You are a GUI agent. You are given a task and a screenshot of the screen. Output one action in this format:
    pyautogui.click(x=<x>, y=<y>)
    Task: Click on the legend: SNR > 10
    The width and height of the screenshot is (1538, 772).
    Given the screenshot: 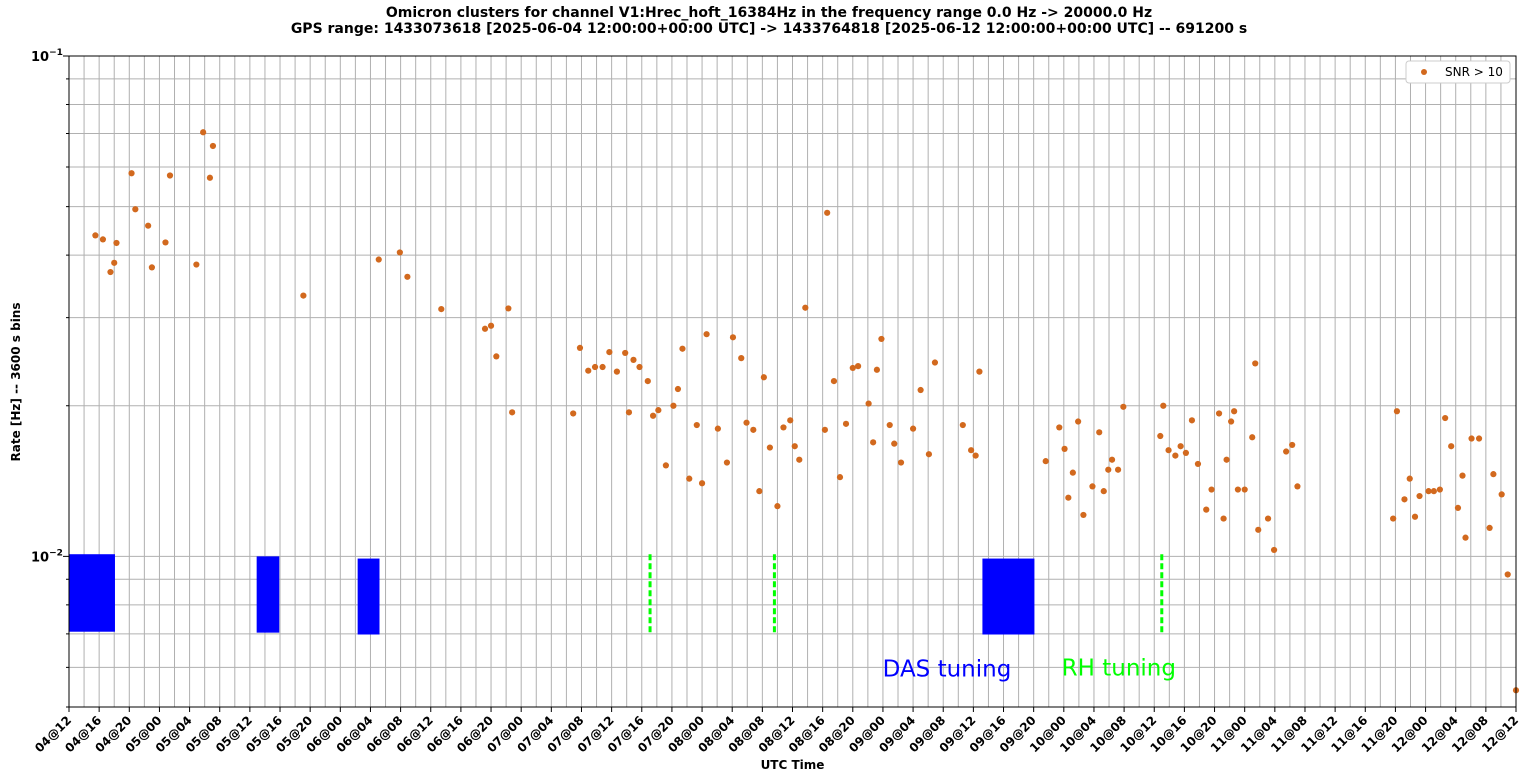 What is the action you would take?
    pyautogui.click(x=1458, y=72)
    